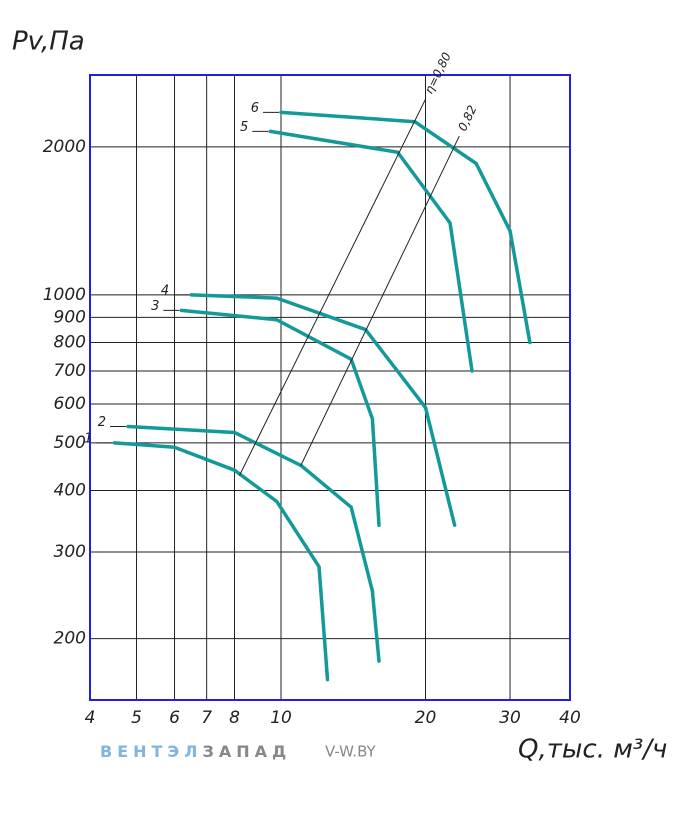  Describe the element at coordinates (234, 718) in the screenshot. I see `x-tick-label: 8` at that location.